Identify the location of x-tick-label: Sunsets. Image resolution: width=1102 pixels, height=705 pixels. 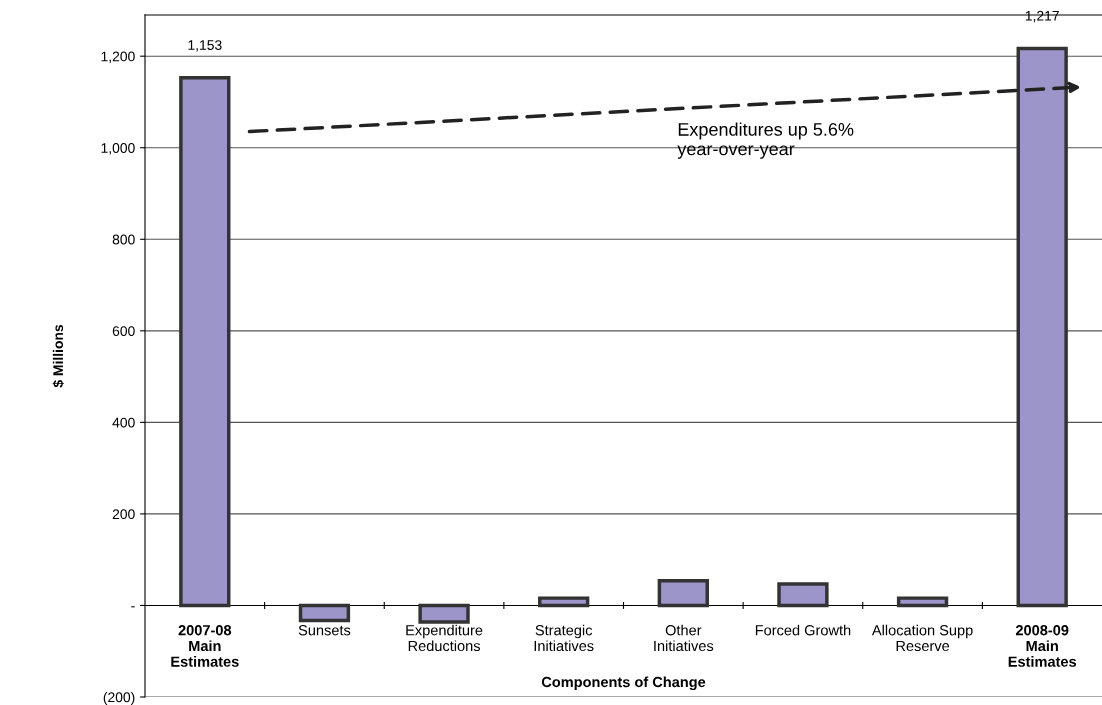
(324, 630).